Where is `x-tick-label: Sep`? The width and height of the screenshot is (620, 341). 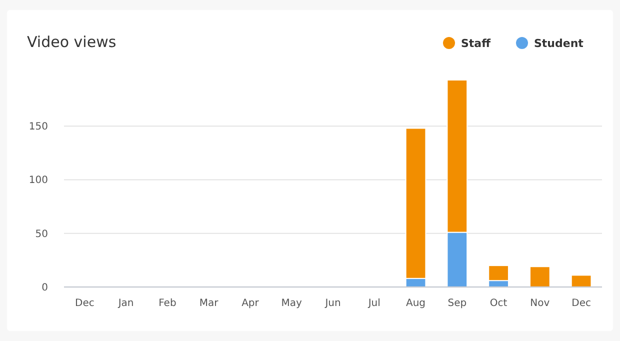
x-tick-label: Sep is located at coordinates (457, 303).